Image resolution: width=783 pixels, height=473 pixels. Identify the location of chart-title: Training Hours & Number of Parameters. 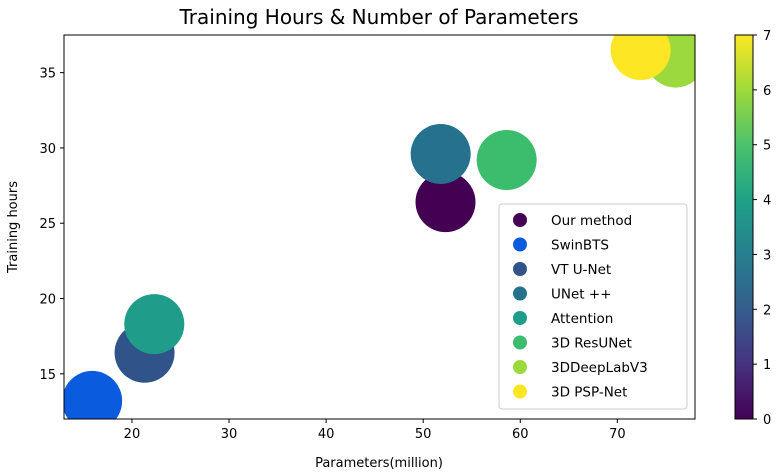
(379, 17).